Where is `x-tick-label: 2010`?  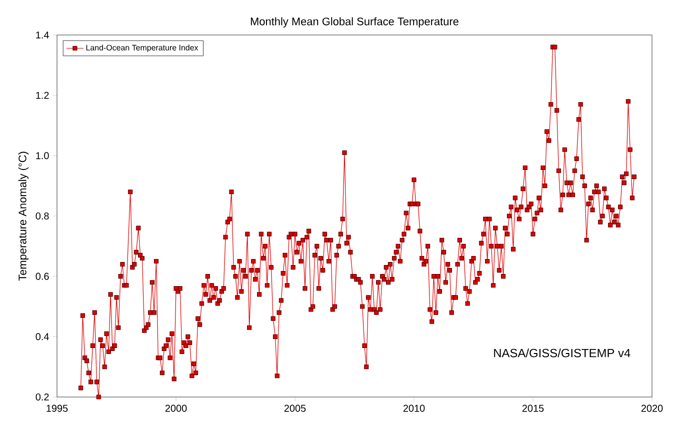
x-tick-label: 2010 is located at coordinates (414, 408).